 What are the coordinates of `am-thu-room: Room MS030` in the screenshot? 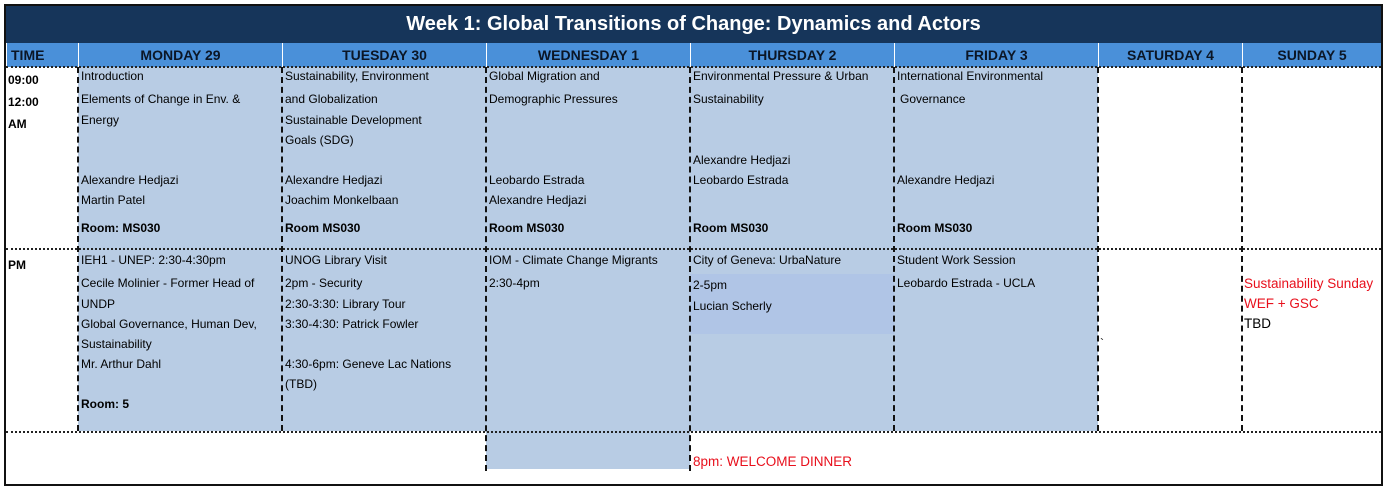 It's located at (731, 228).